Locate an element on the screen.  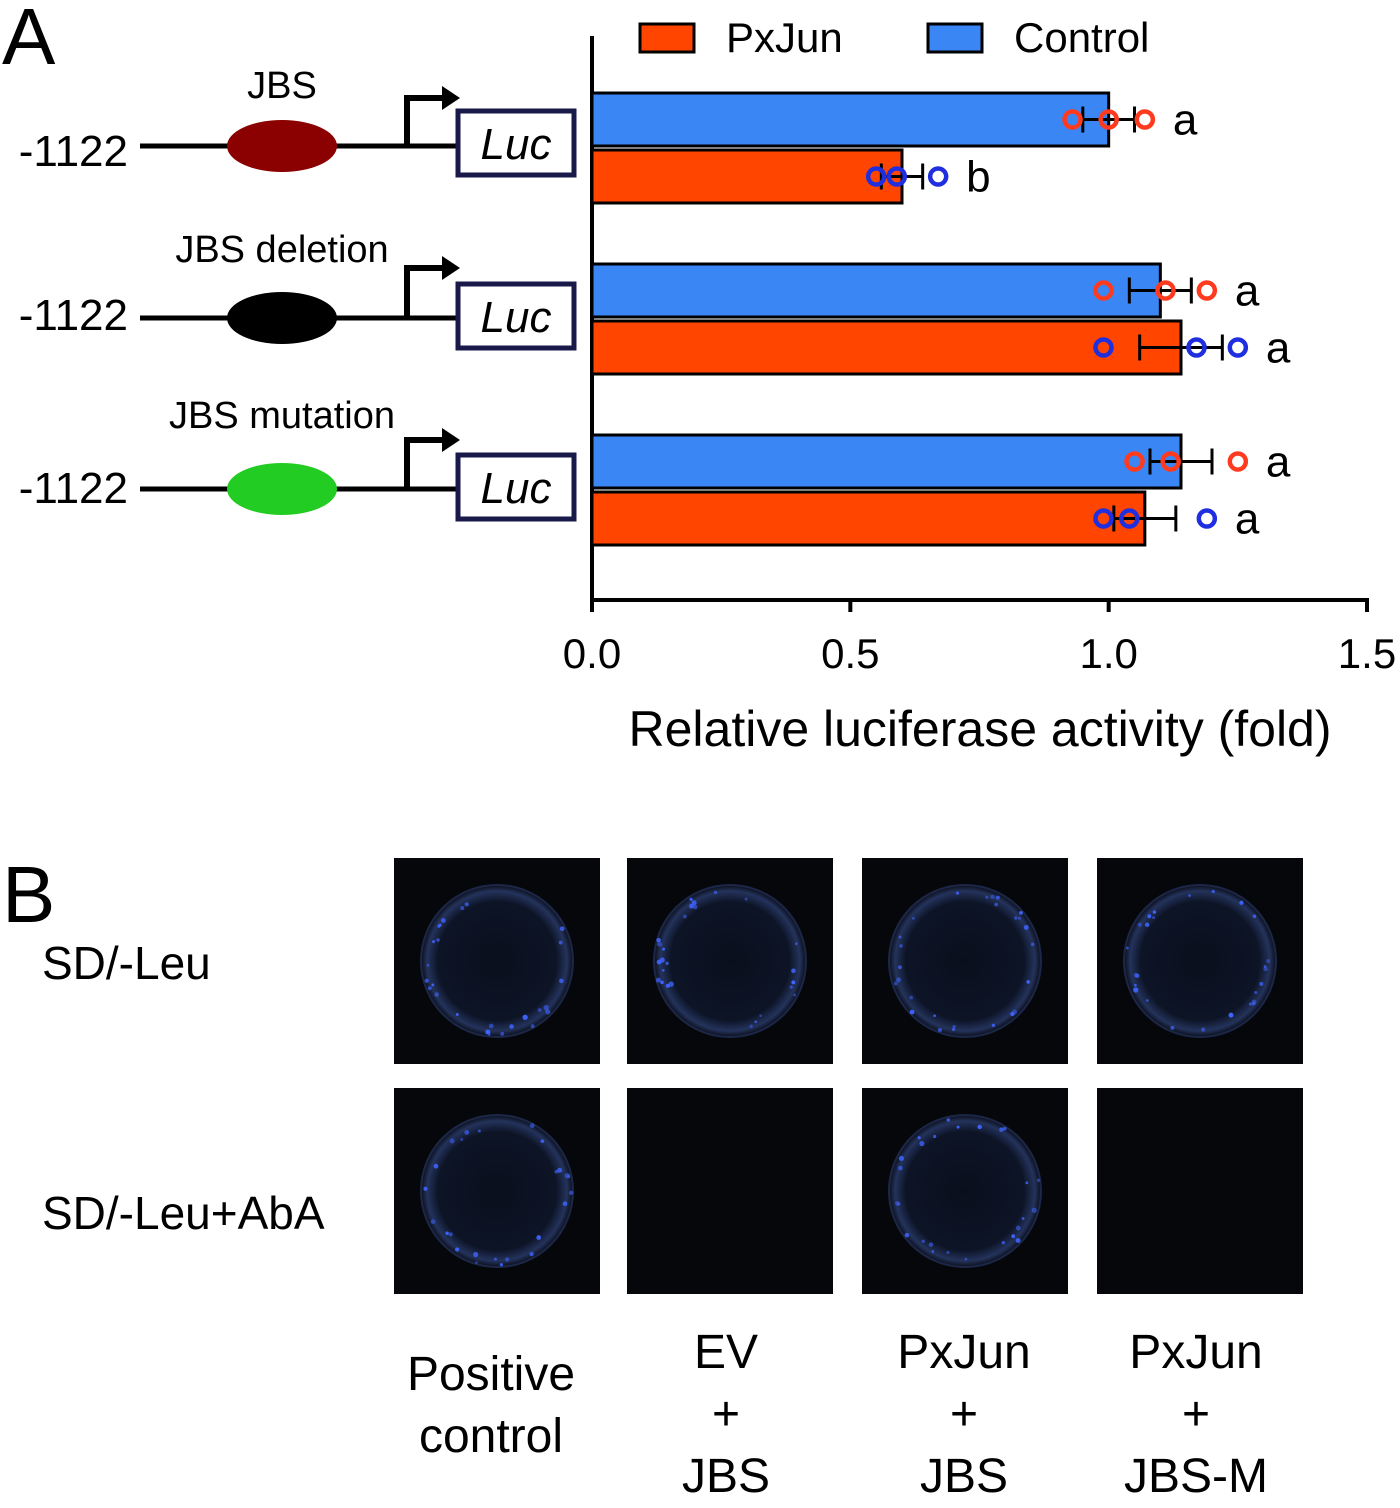
row-label-sd-leu-aba: SD/-Leu+AbA is located at coordinates (183, 1213).